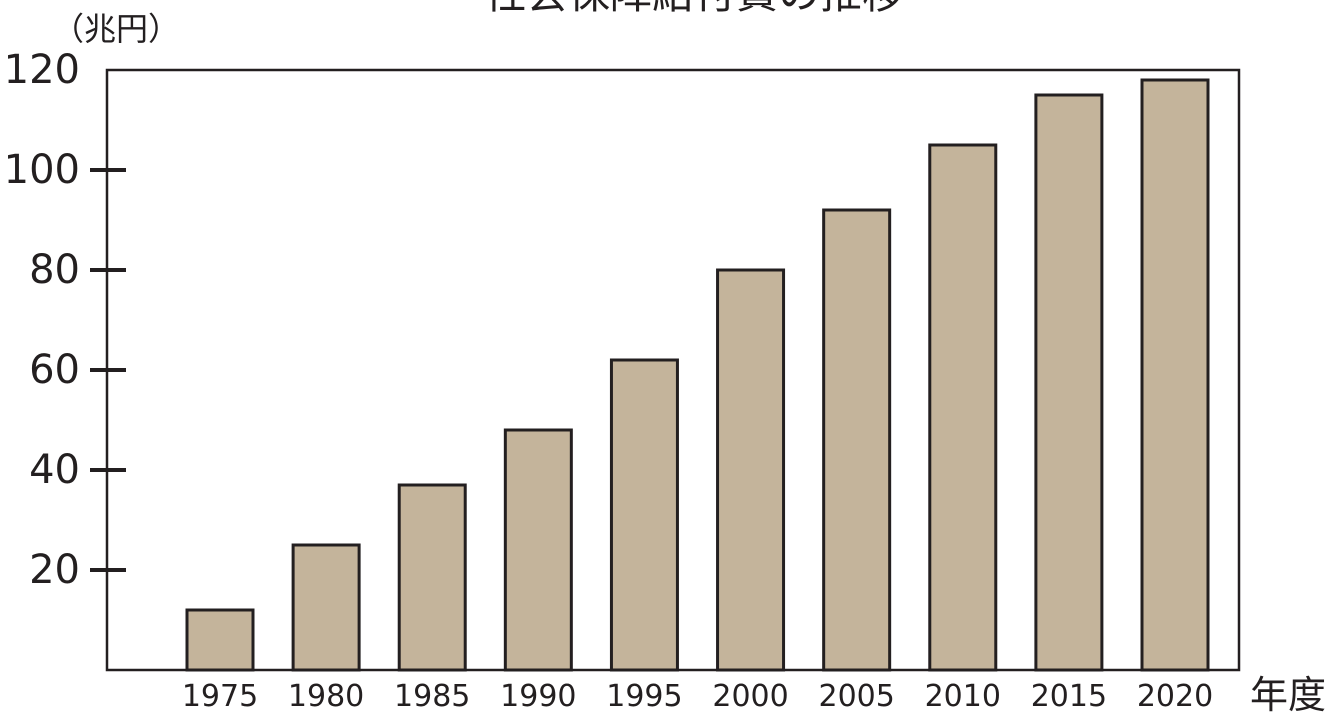 Image resolution: width=1337 pixels, height=718 pixels. Describe the element at coordinates (963, 407) in the screenshot. I see `bar-2010` at that location.